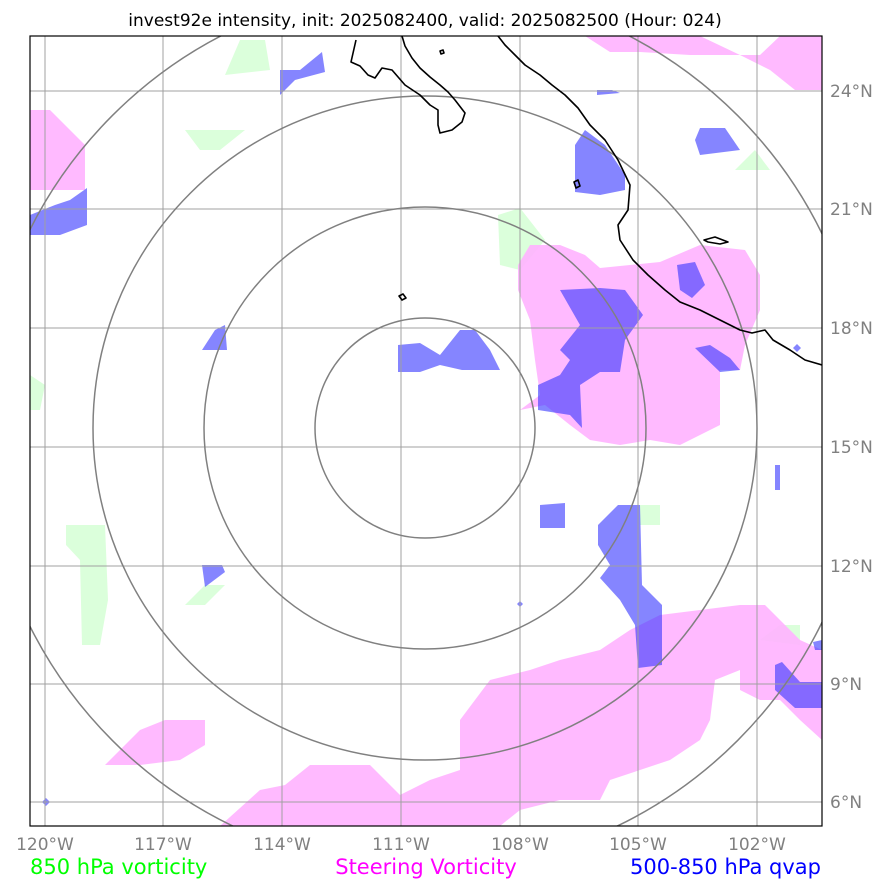  What do you see at coordinates (846, 803) in the screenshot?
I see `lat-tick-label: 6°N` at bounding box center [846, 803].